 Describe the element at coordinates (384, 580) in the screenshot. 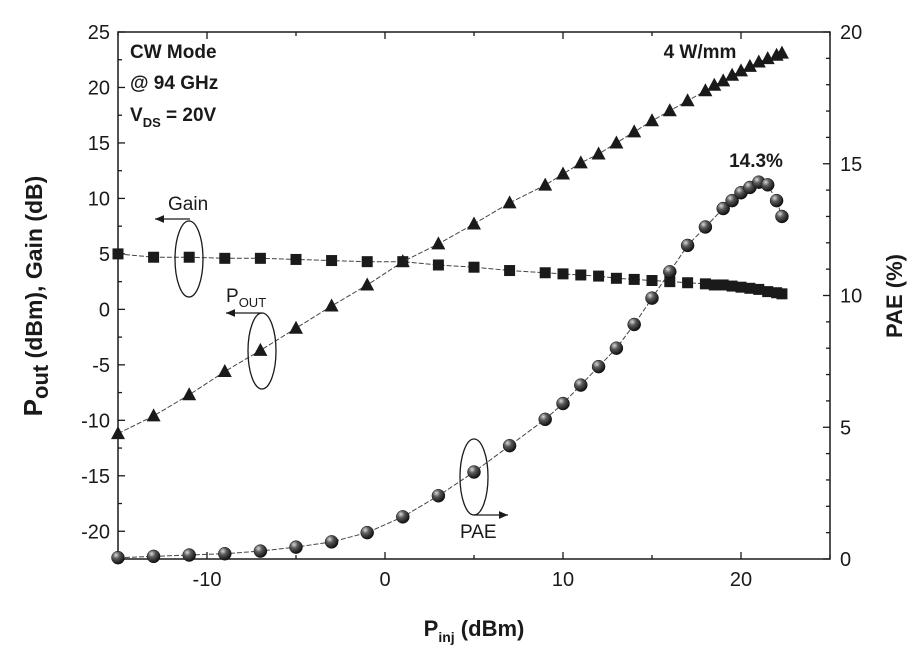

I see `x-tick-label: 0` at that location.